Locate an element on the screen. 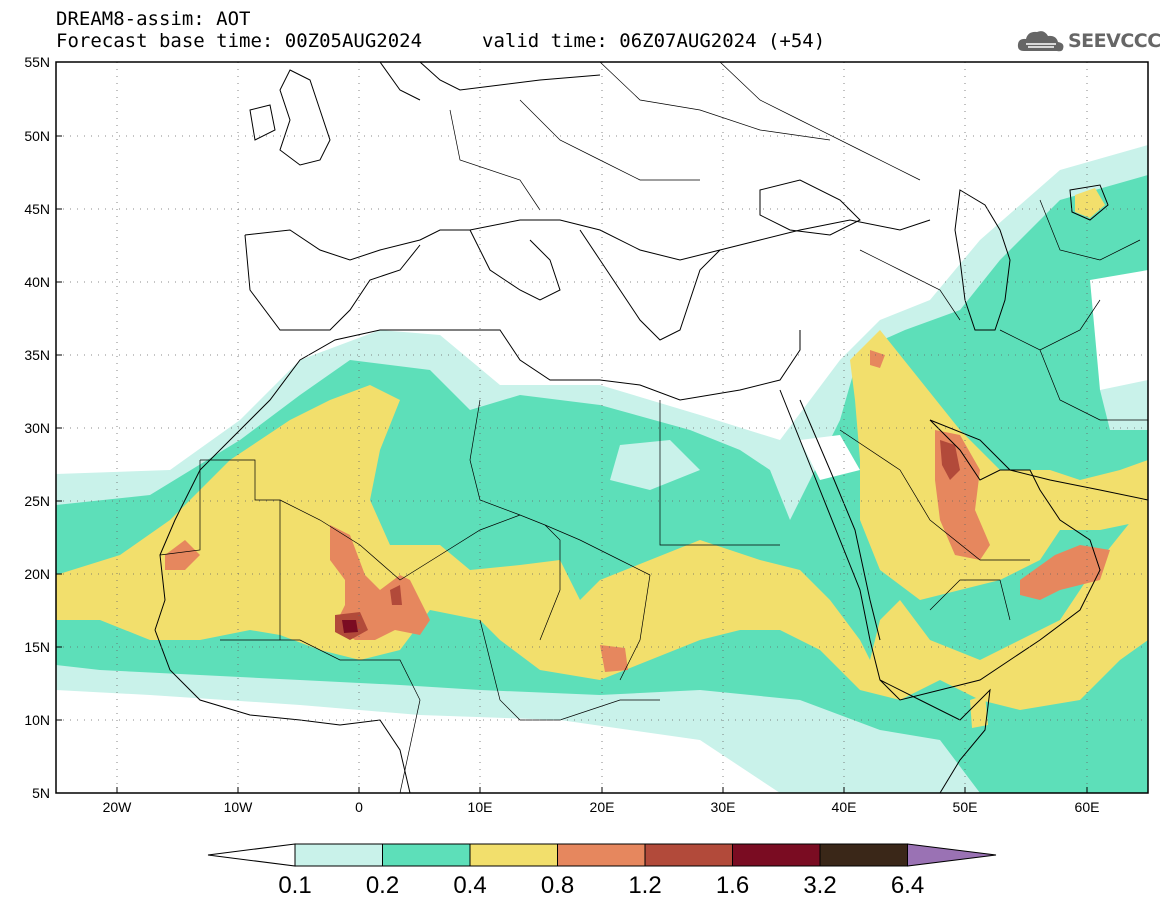 The width and height of the screenshot is (1165, 905). map-title: DREAM8-assim: AOT is located at coordinates (153, 19).